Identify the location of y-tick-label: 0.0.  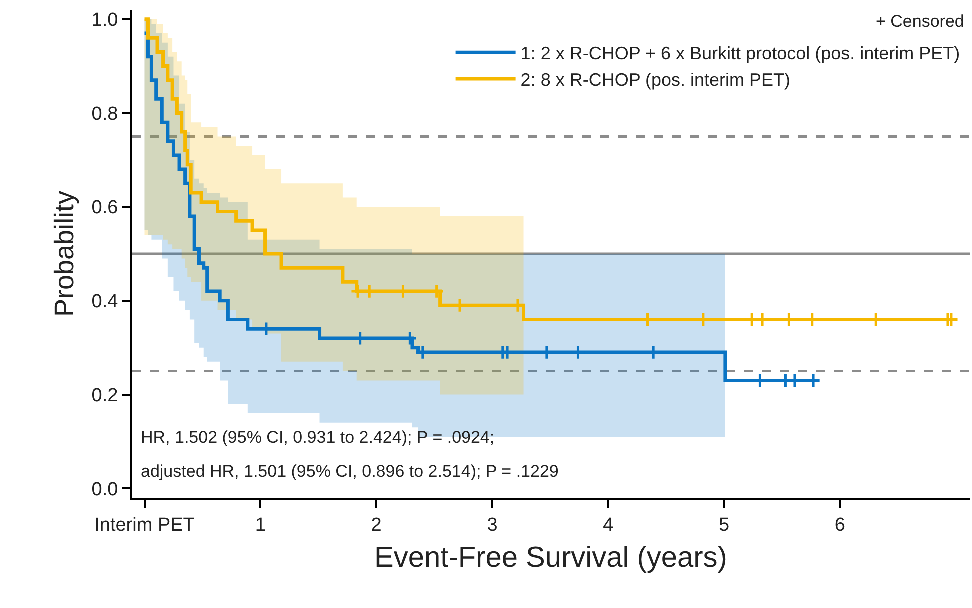
(105, 489).